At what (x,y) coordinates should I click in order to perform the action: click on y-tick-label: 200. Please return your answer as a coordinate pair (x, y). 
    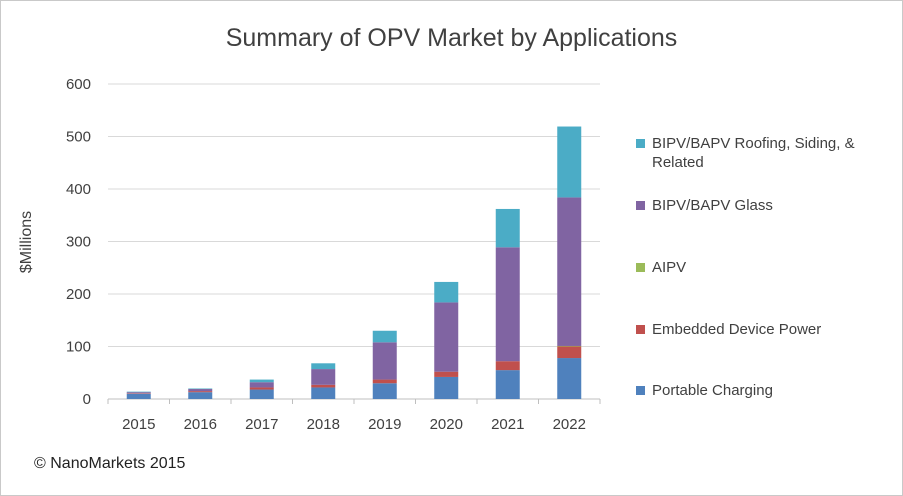
    Looking at the image, I should click on (78, 294).